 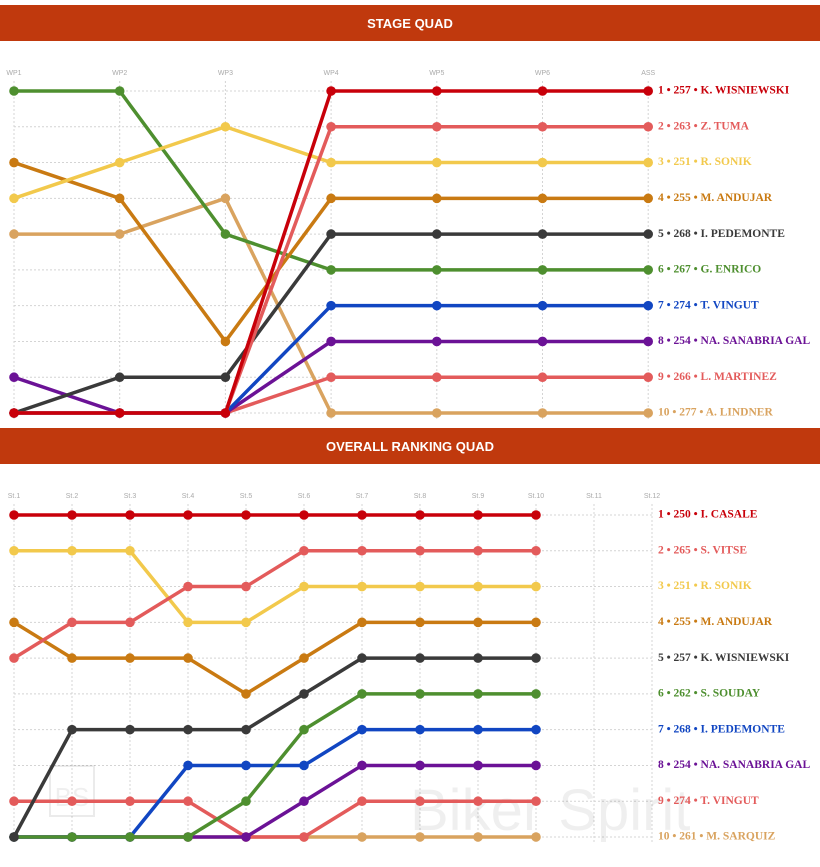 What do you see at coordinates (717, 837) in the screenshot?
I see `legend-entry: 10 • 261 • M. SARQUIZ` at bounding box center [717, 837].